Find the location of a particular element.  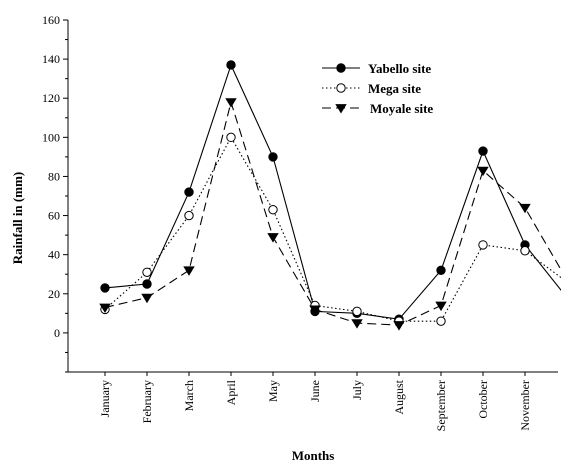

x-tick-label: March is located at coordinates (189, 395).